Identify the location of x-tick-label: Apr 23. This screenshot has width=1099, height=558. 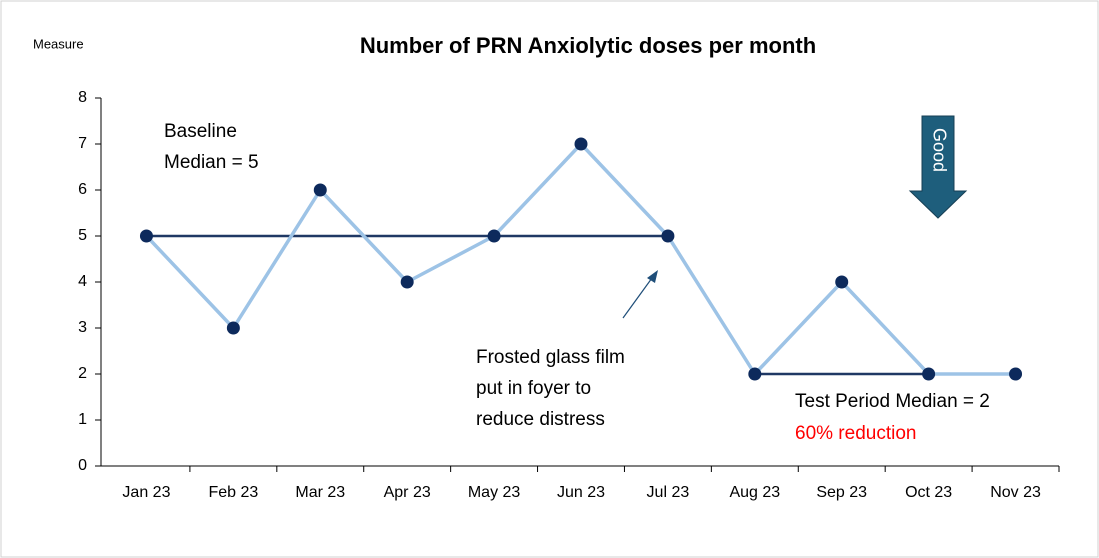
(407, 492).